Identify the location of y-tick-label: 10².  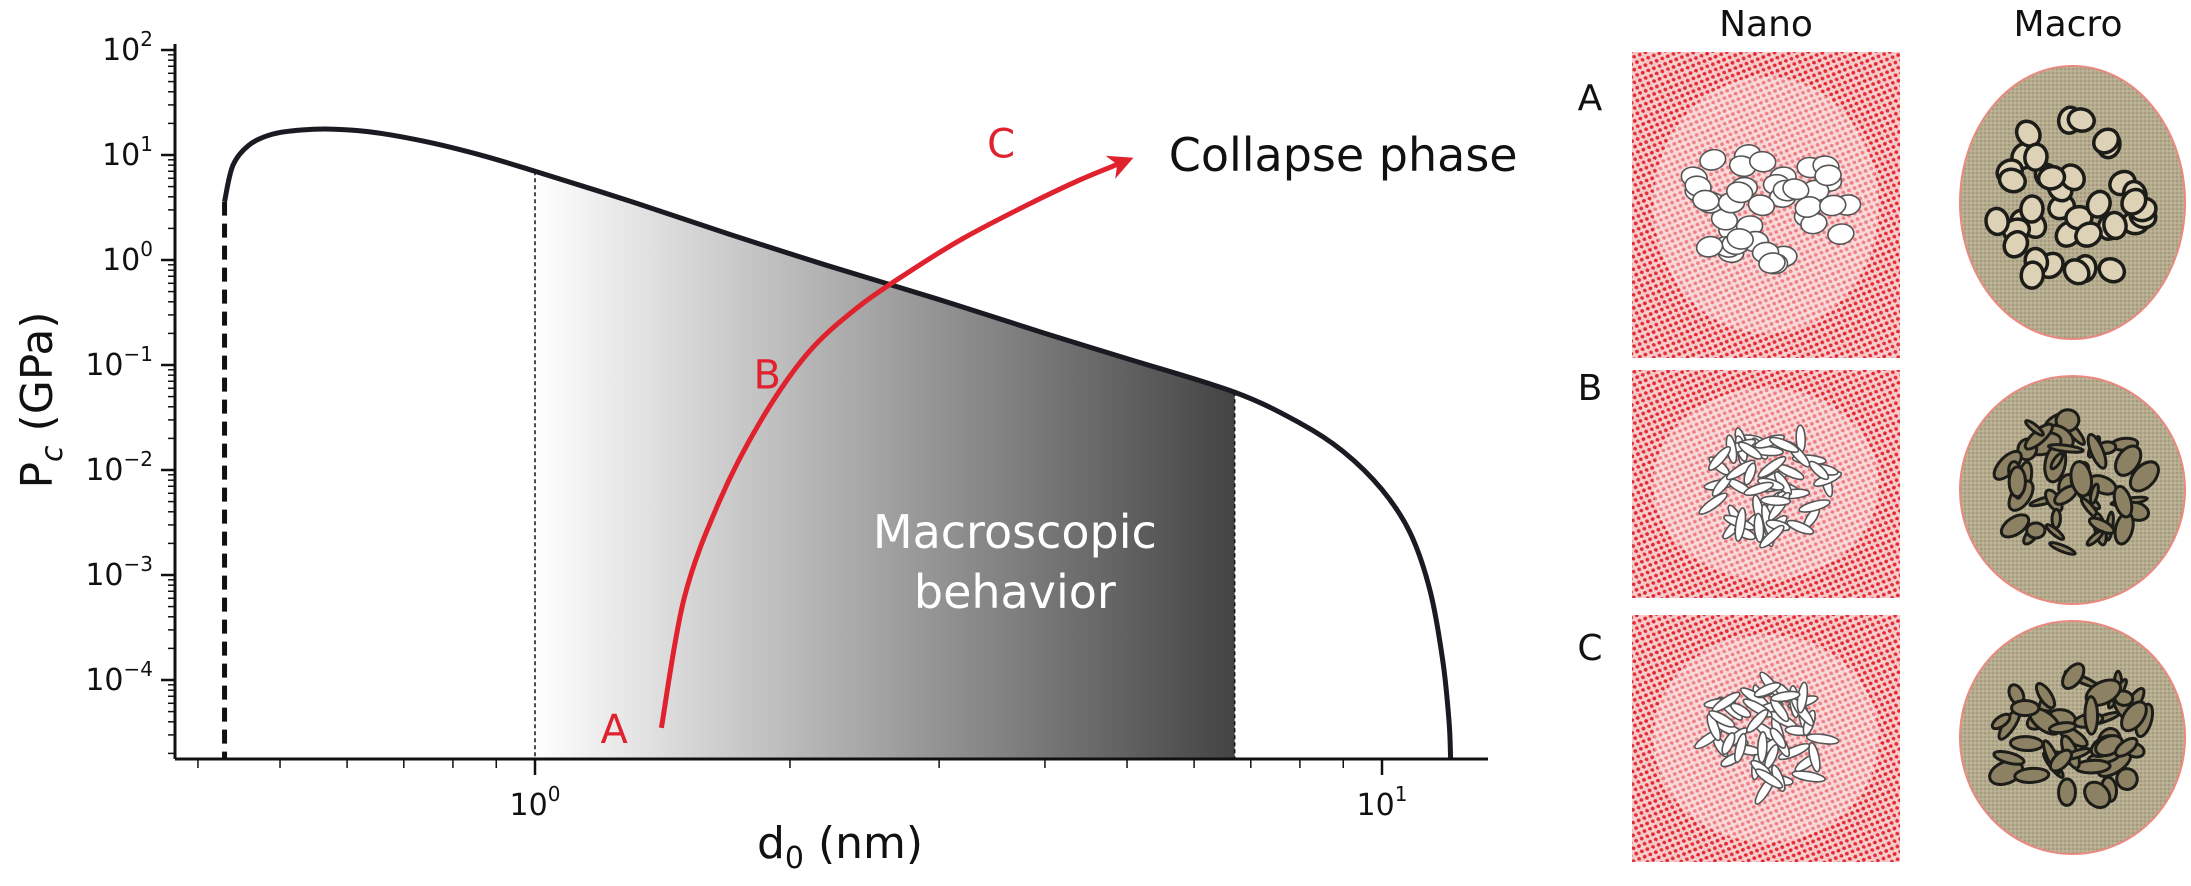
(127, 47).